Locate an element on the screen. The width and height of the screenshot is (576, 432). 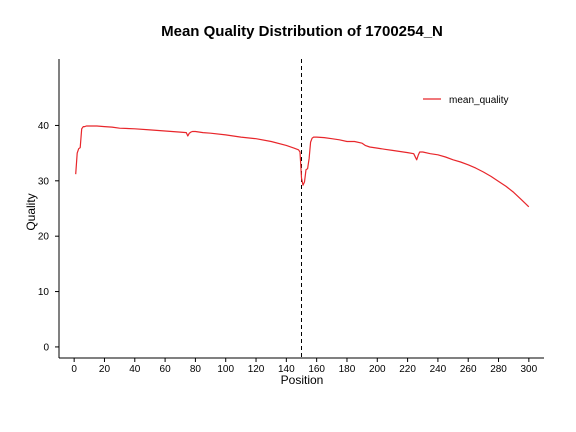
y-tick-label: 40 is located at coordinates (44, 126).